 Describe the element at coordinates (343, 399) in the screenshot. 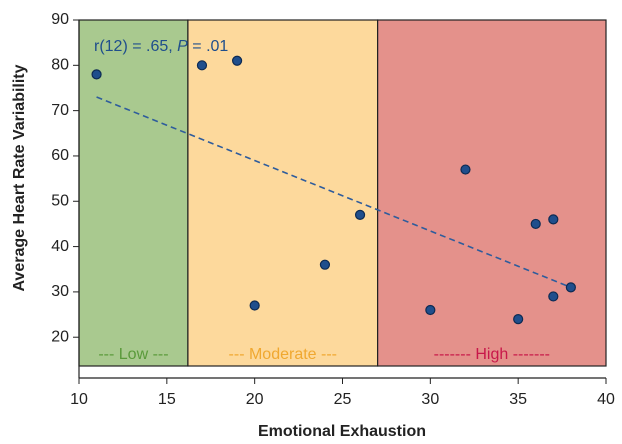

I see `x-tick-label: 25` at that location.